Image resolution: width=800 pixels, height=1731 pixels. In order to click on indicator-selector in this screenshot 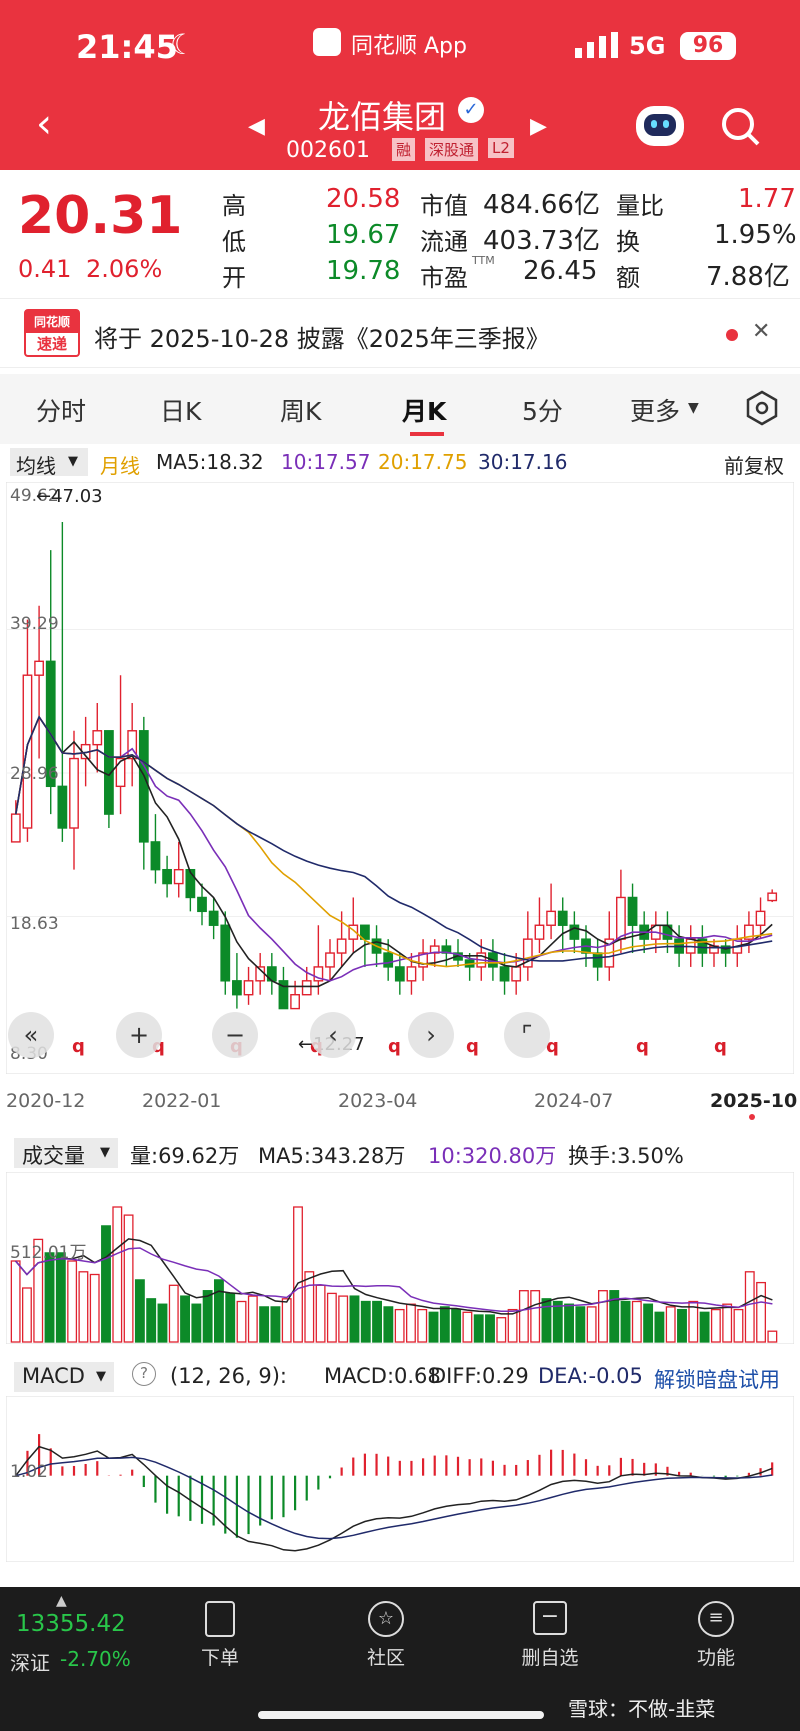, I will do `click(49, 462)`.